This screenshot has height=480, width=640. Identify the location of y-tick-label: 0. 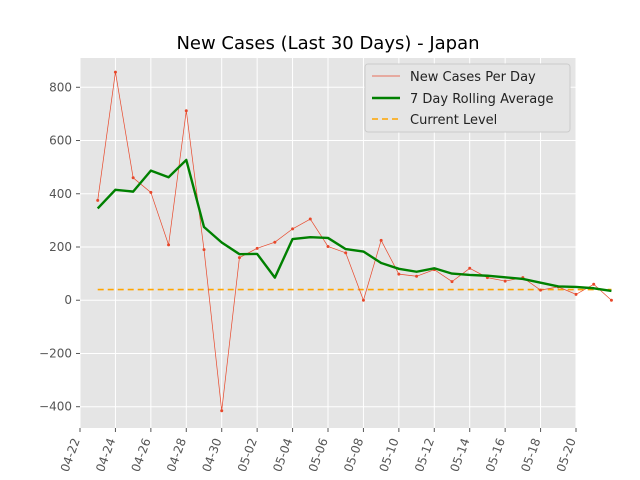
(68, 300).